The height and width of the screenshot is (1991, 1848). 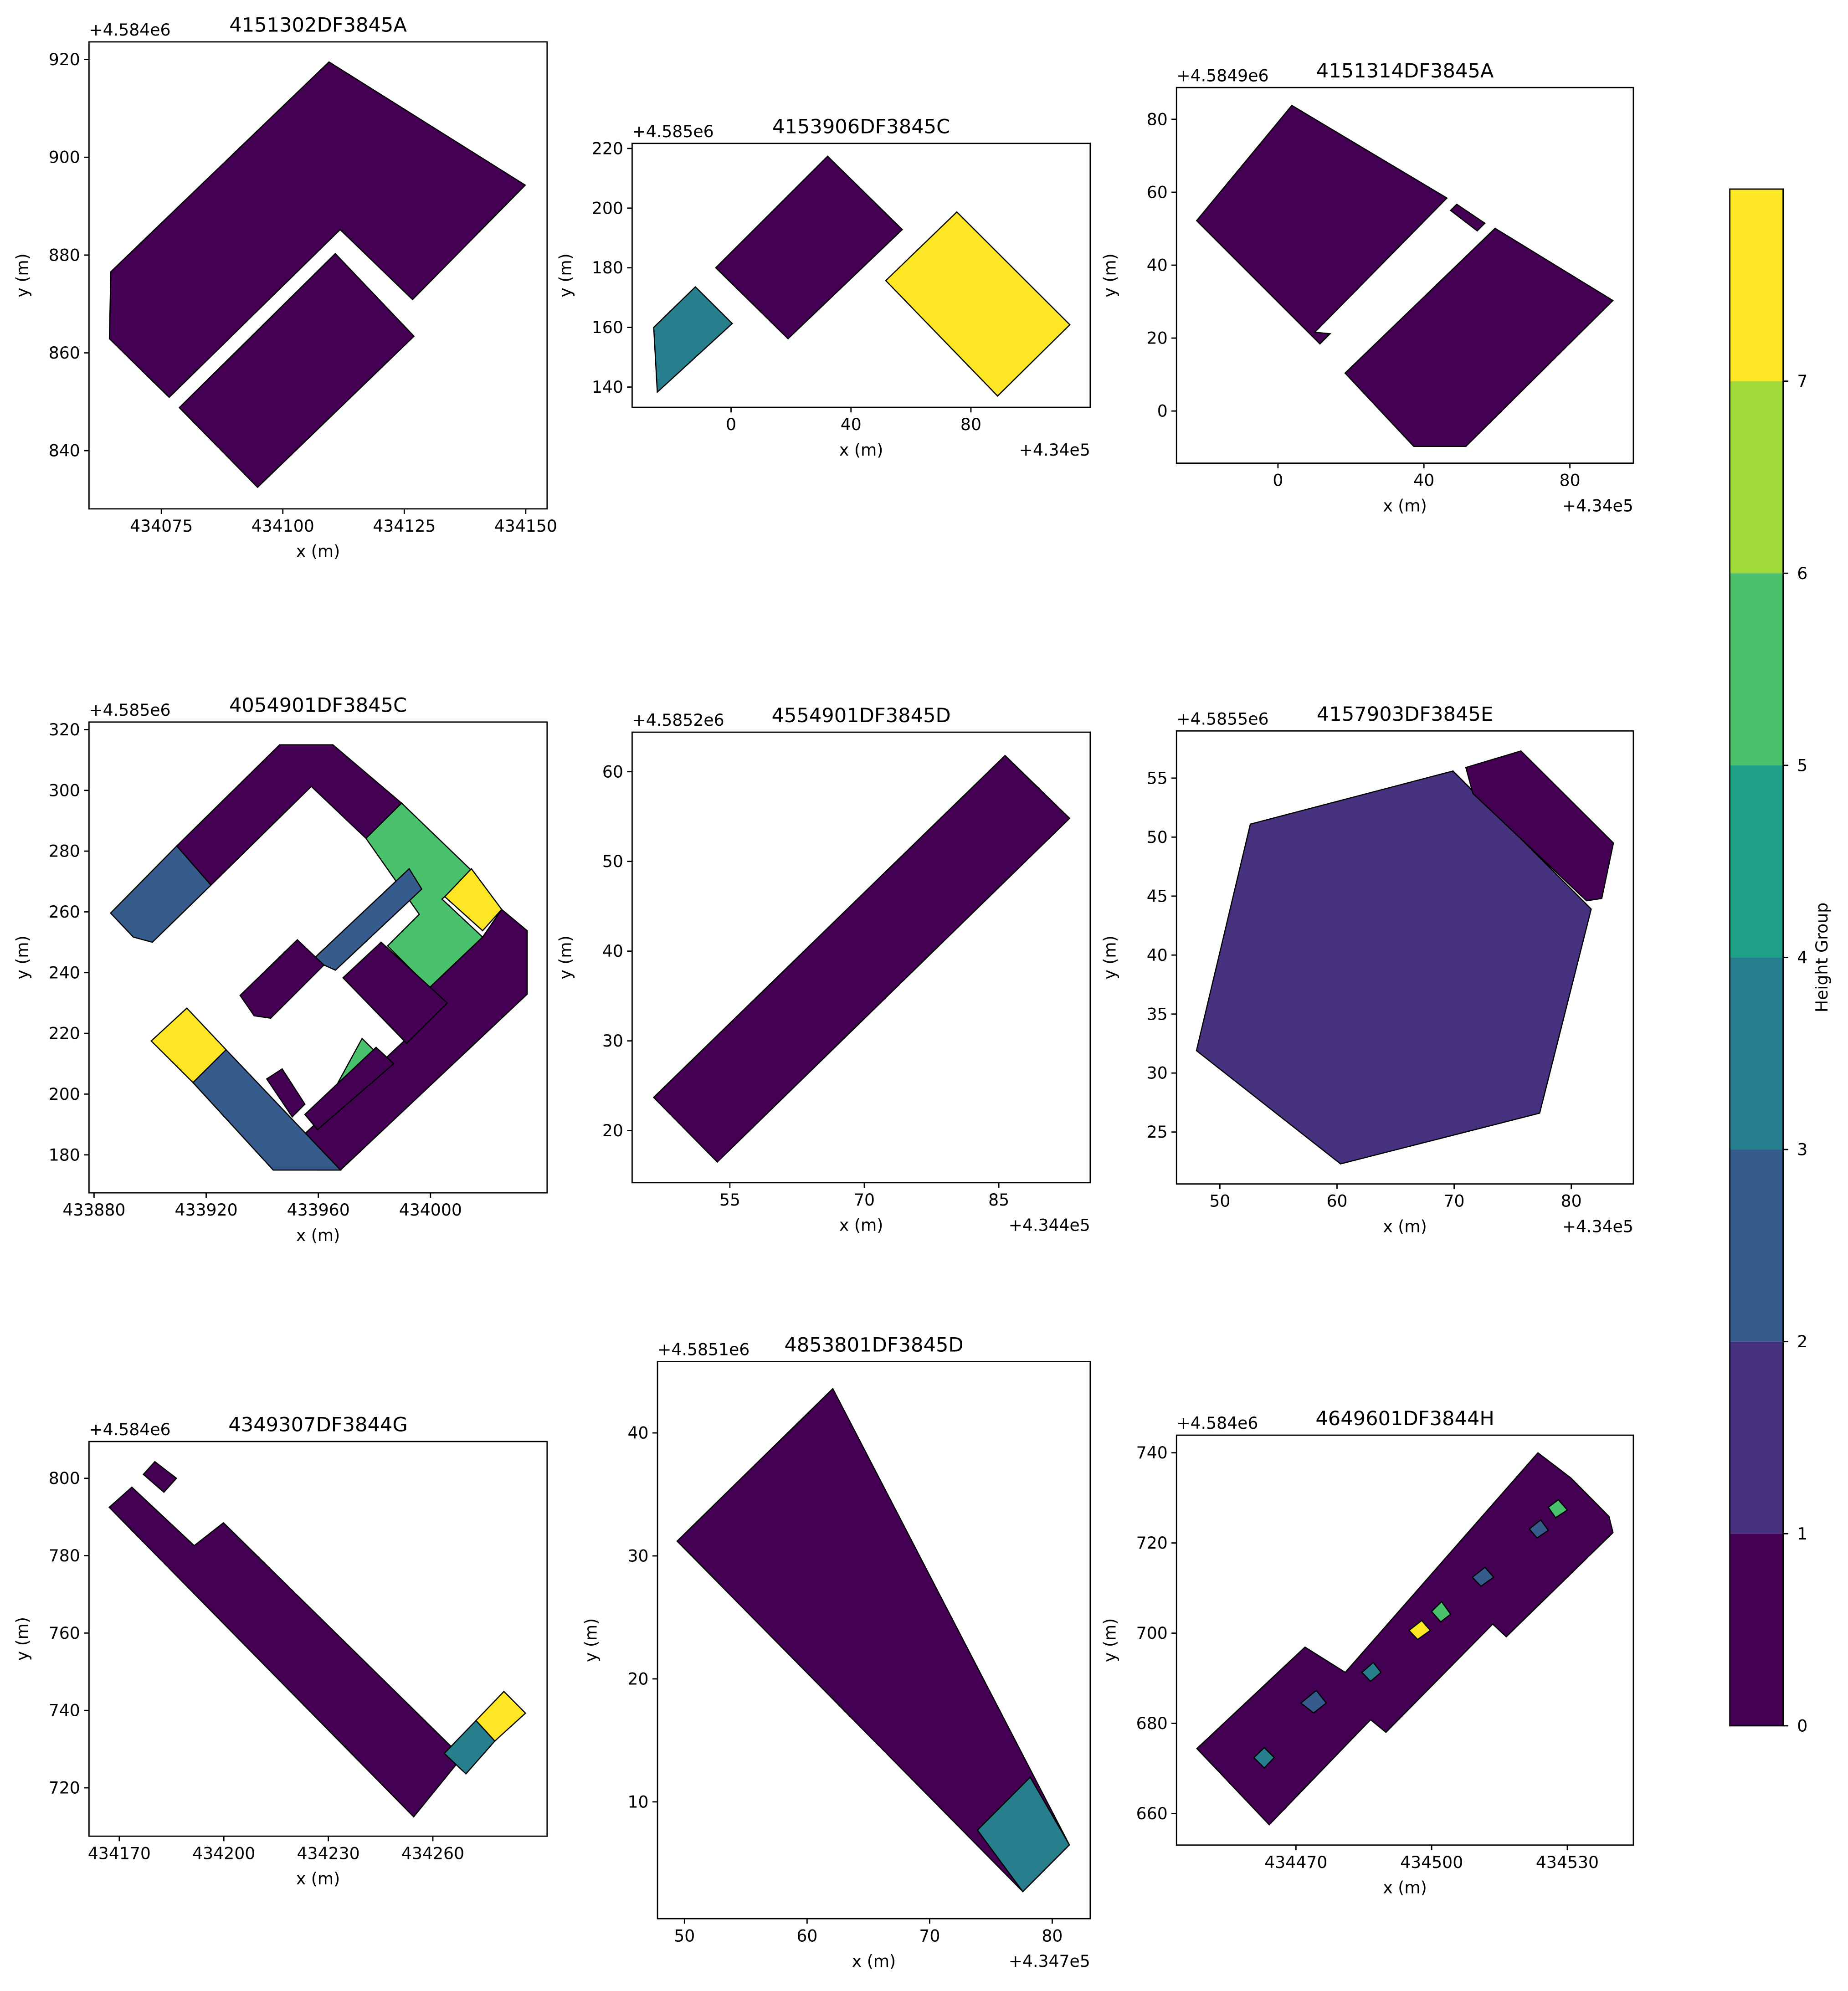 I want to click on x-tick-label: 433960, so click(x=318, y=1210).